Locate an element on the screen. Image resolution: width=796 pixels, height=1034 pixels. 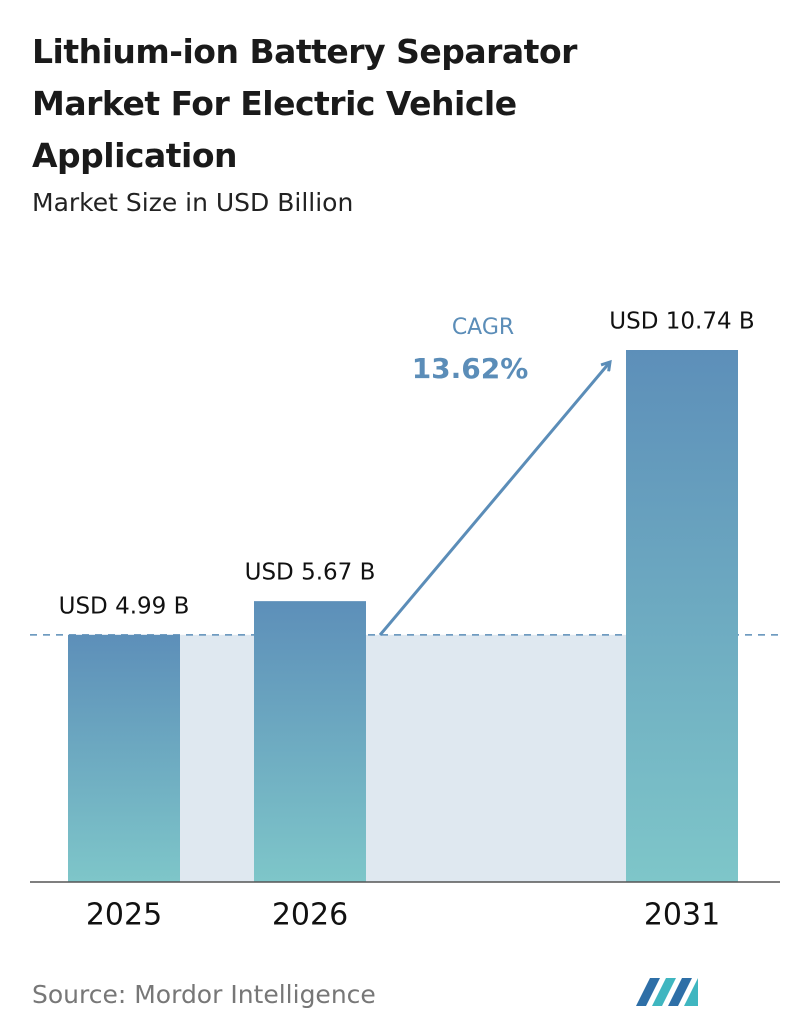
logo is located at coordinates (667, 992).